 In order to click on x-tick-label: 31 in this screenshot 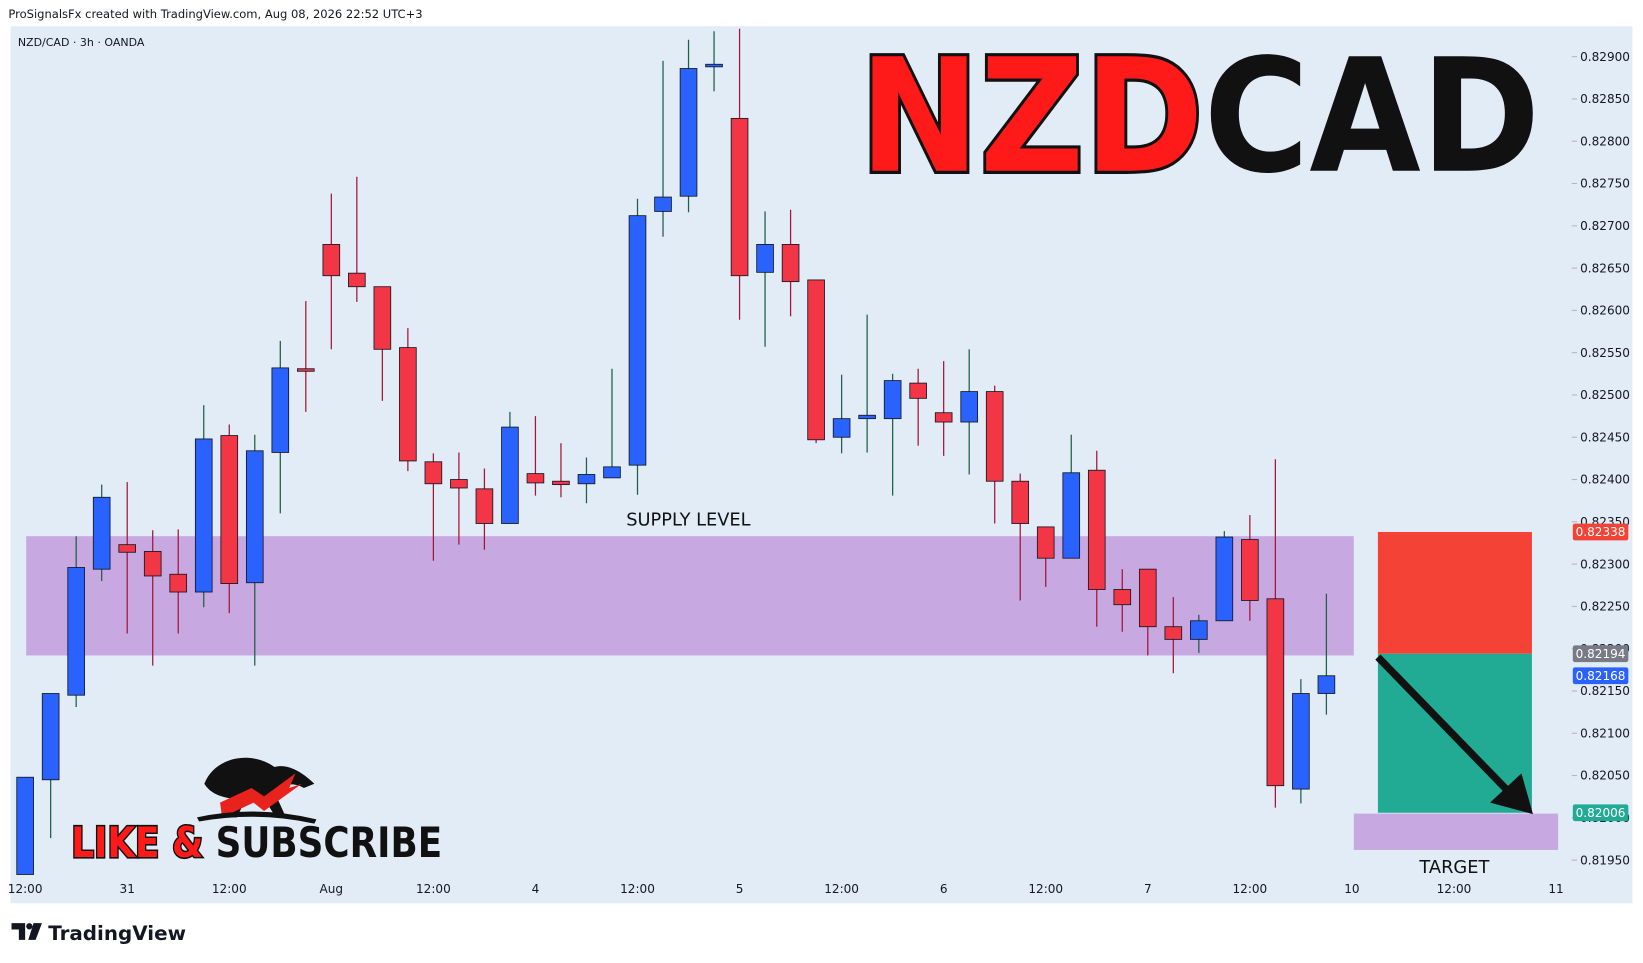, I will do `click(127, 889)`.